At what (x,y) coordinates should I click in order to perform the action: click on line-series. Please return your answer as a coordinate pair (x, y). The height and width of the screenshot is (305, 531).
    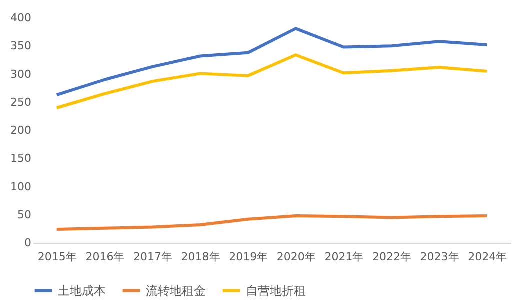
    Looking at the image, I should click on (272, 222).